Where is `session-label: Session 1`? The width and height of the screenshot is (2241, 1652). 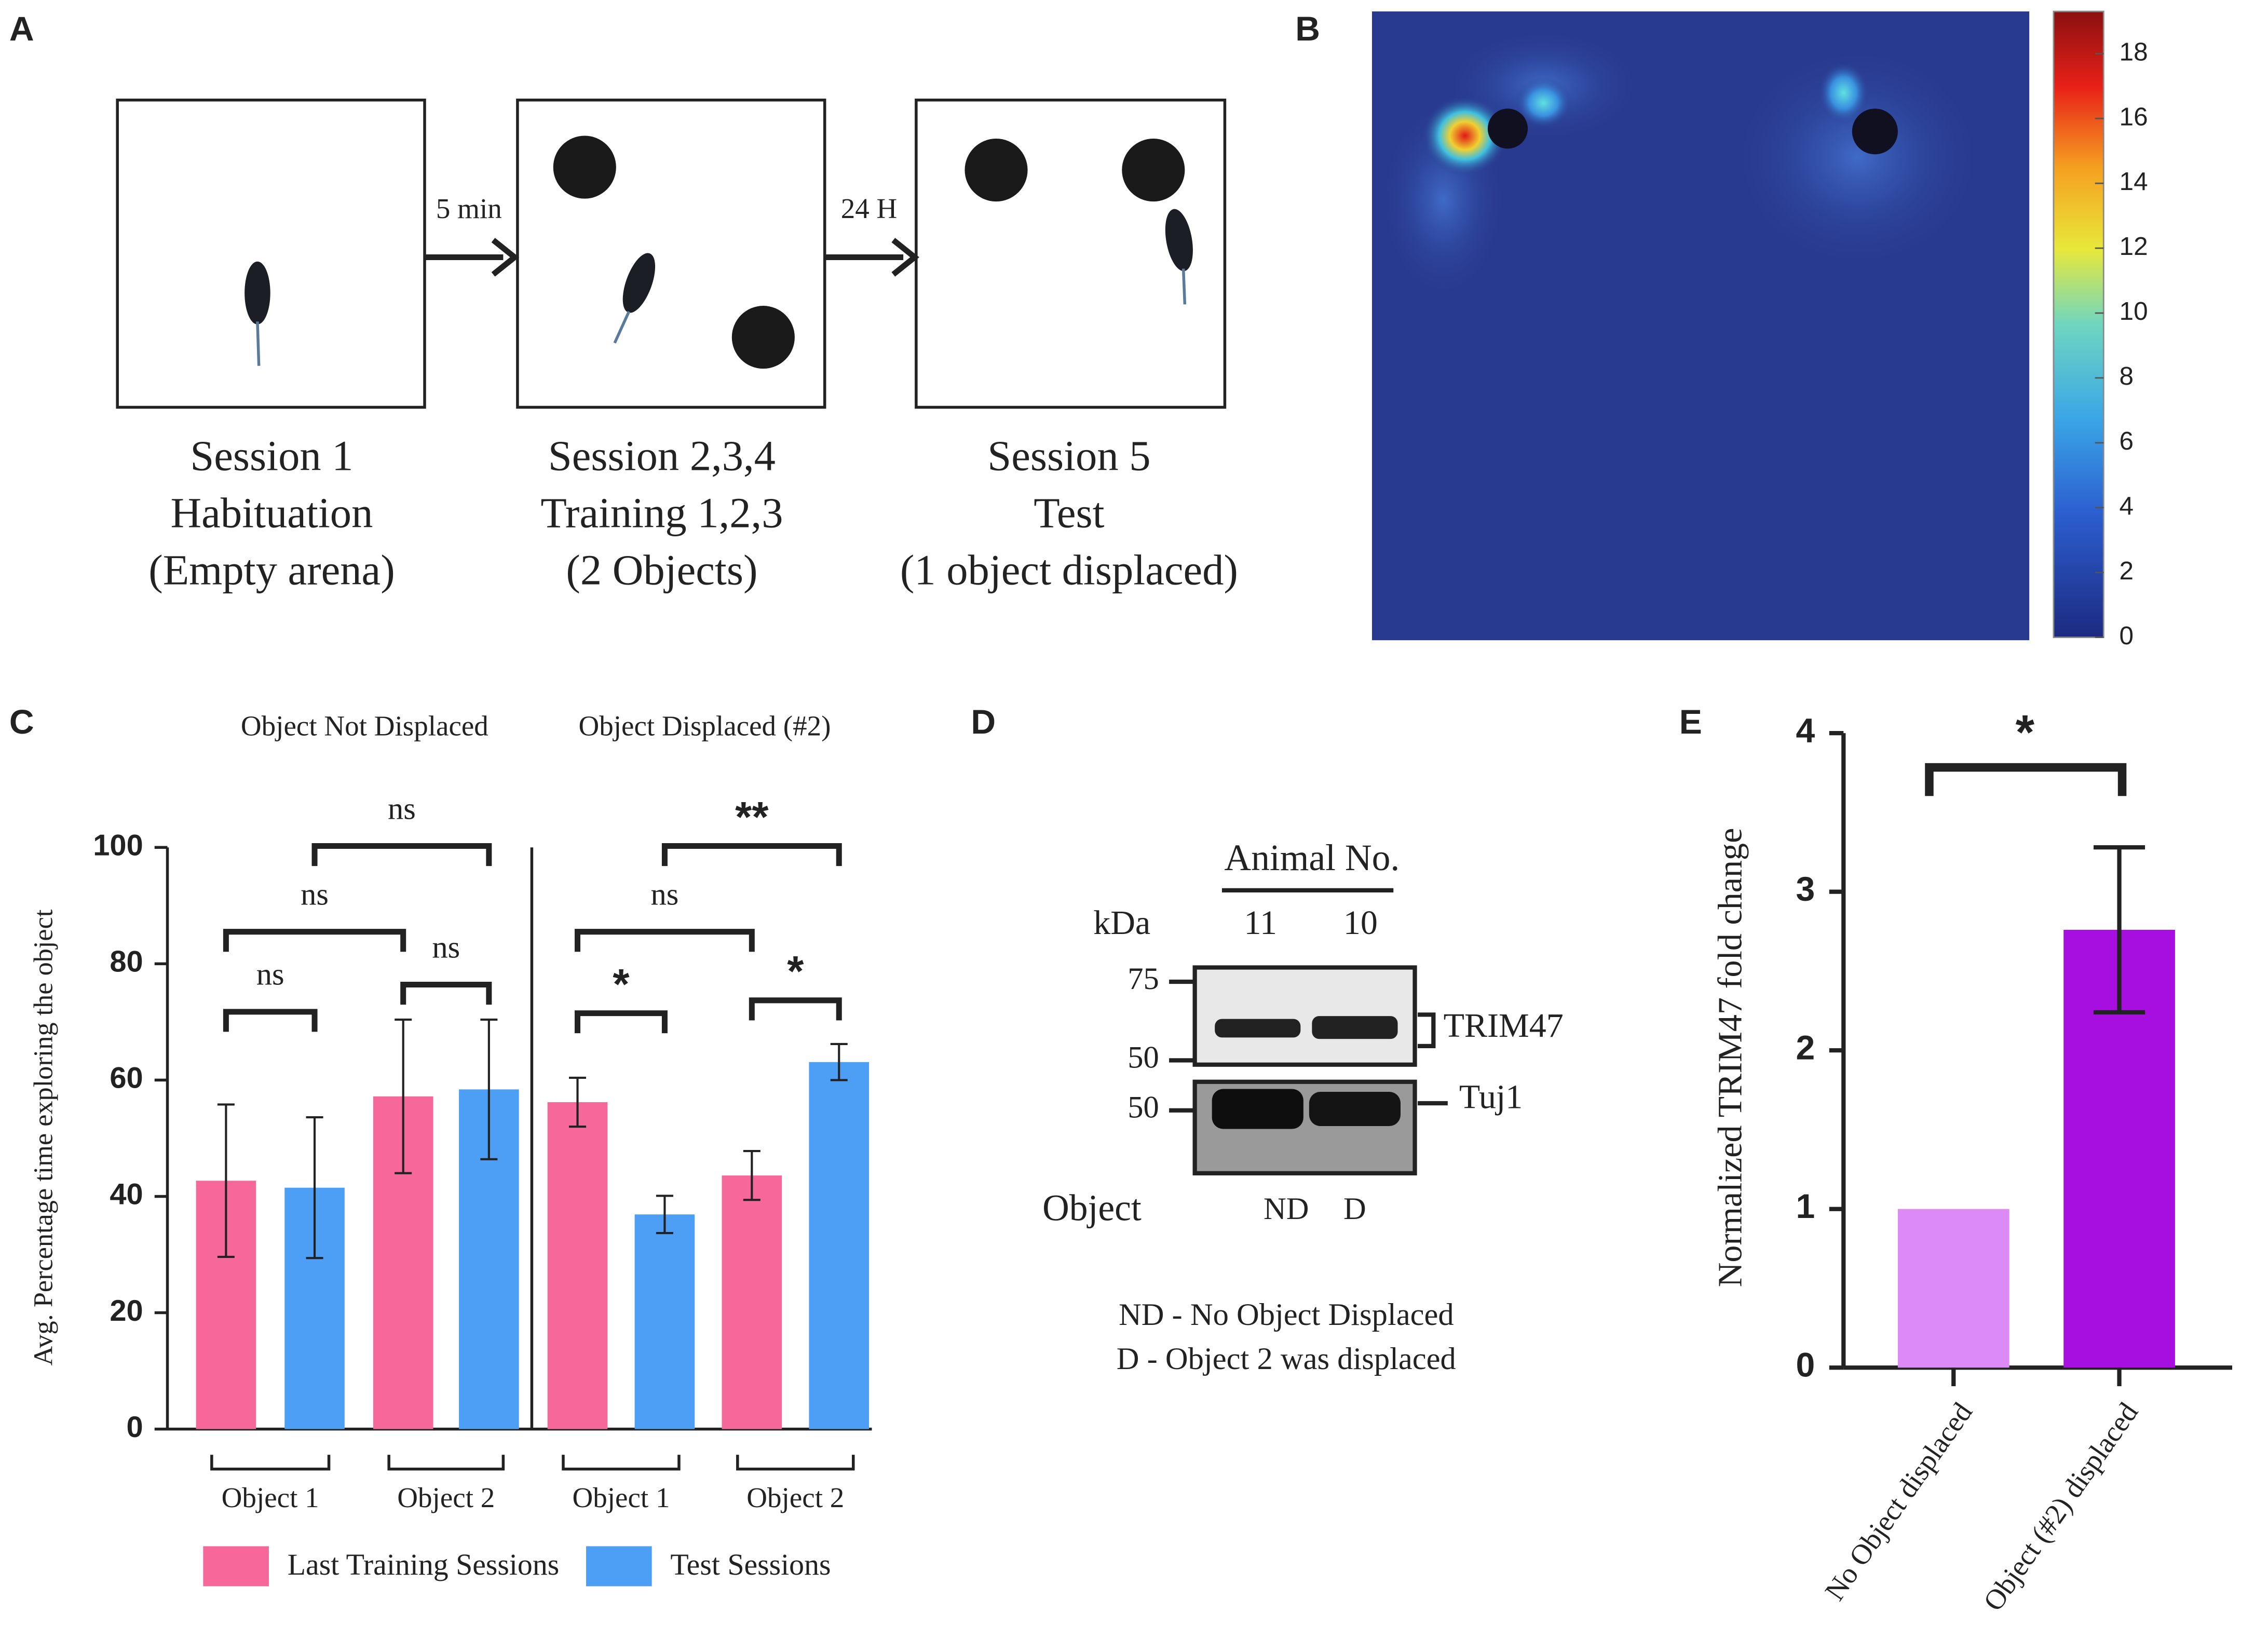 session-label: Session 1 is located at coordinates (271, 455).